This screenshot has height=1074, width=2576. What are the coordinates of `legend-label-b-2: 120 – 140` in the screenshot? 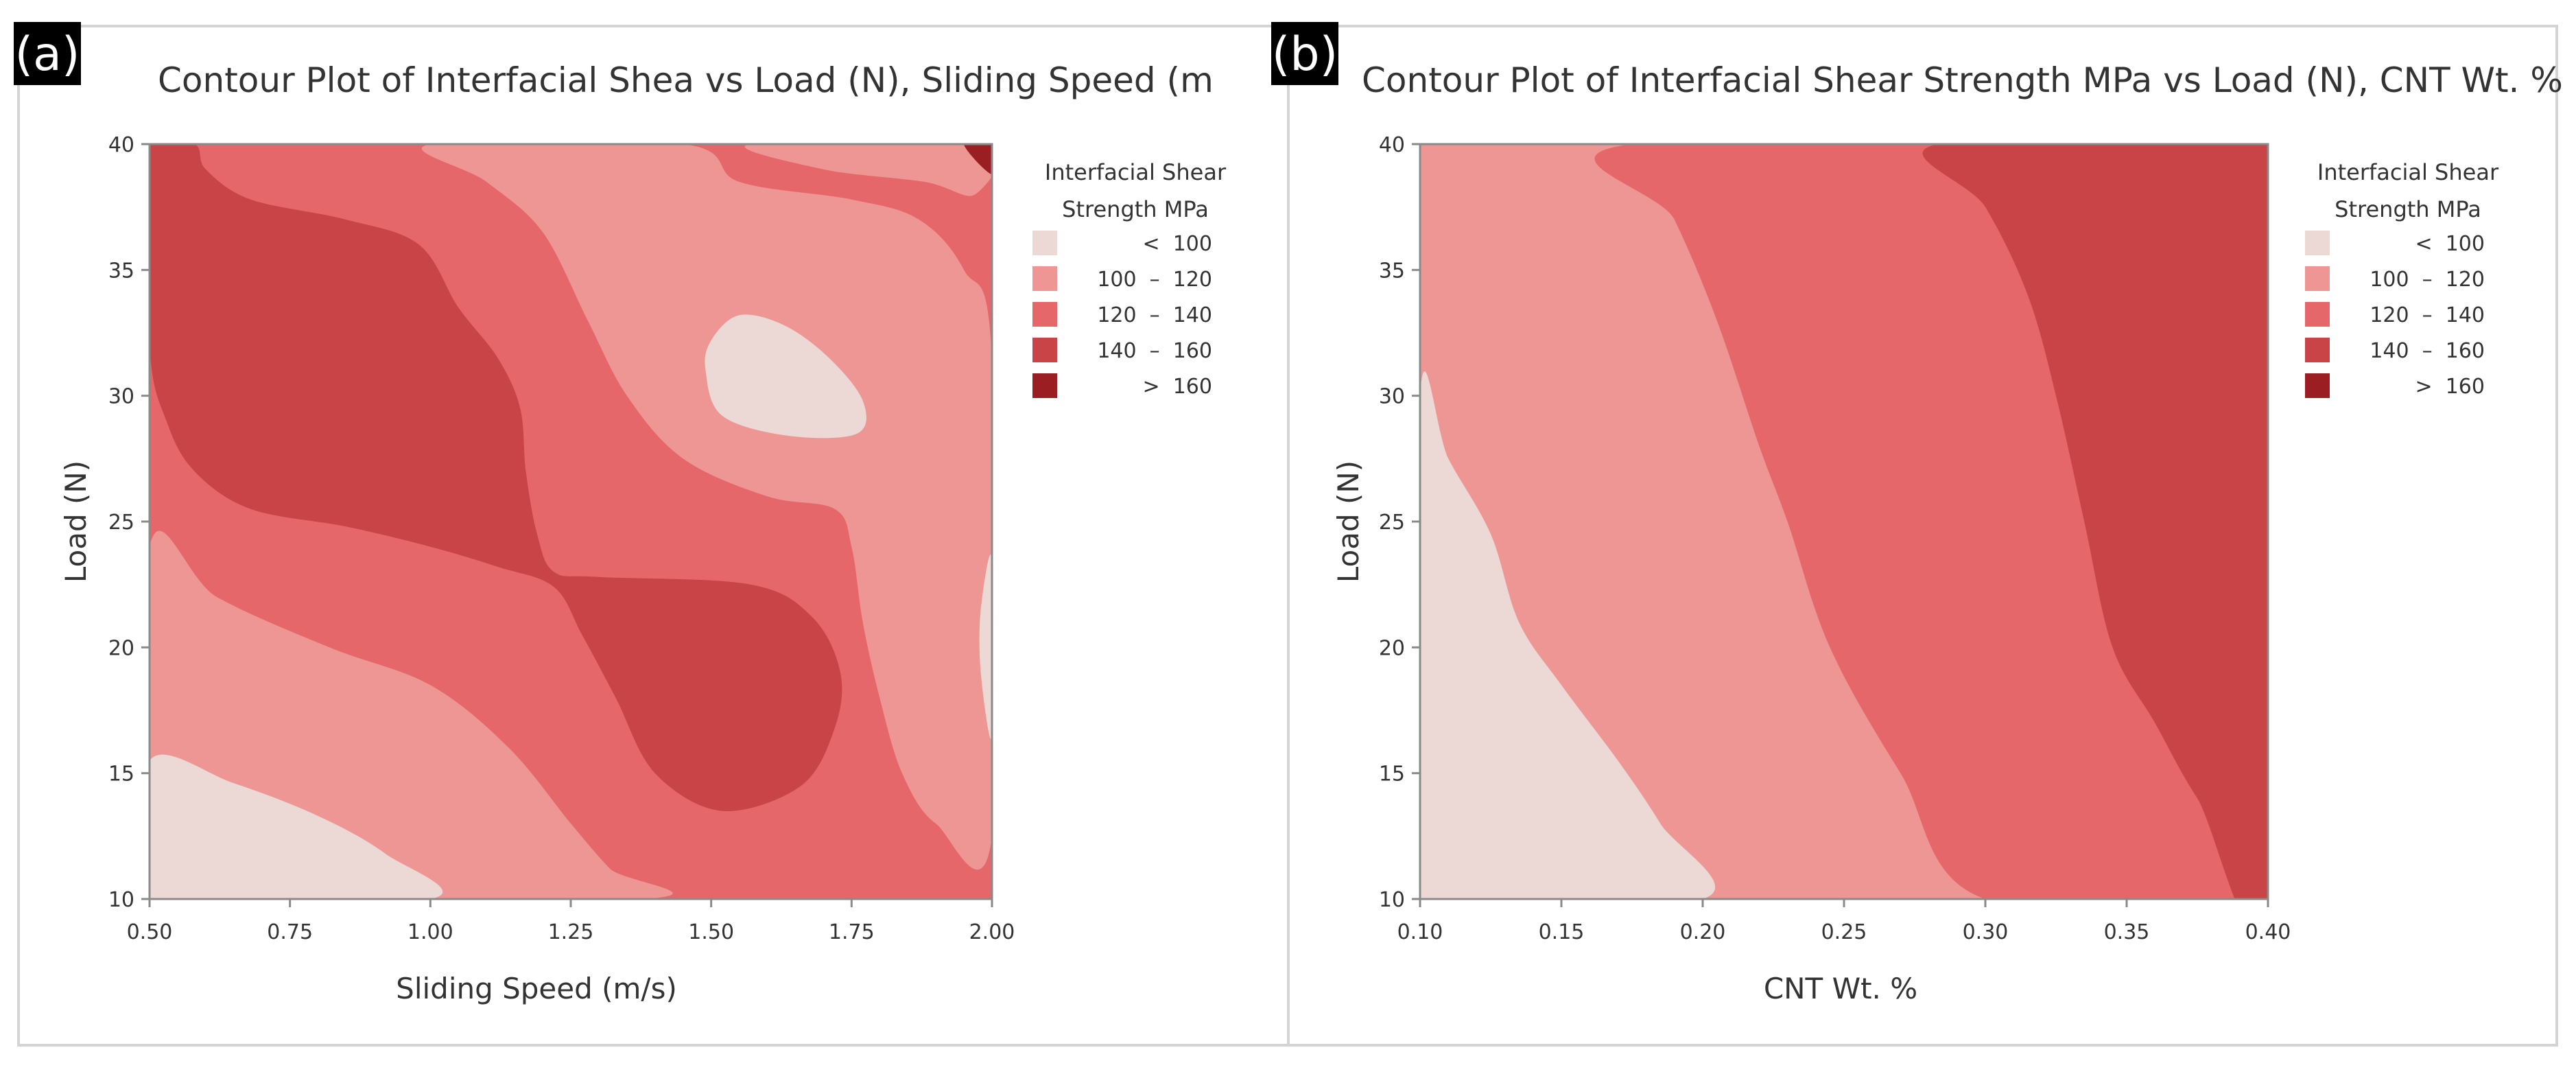 It's located at (2427, 315).